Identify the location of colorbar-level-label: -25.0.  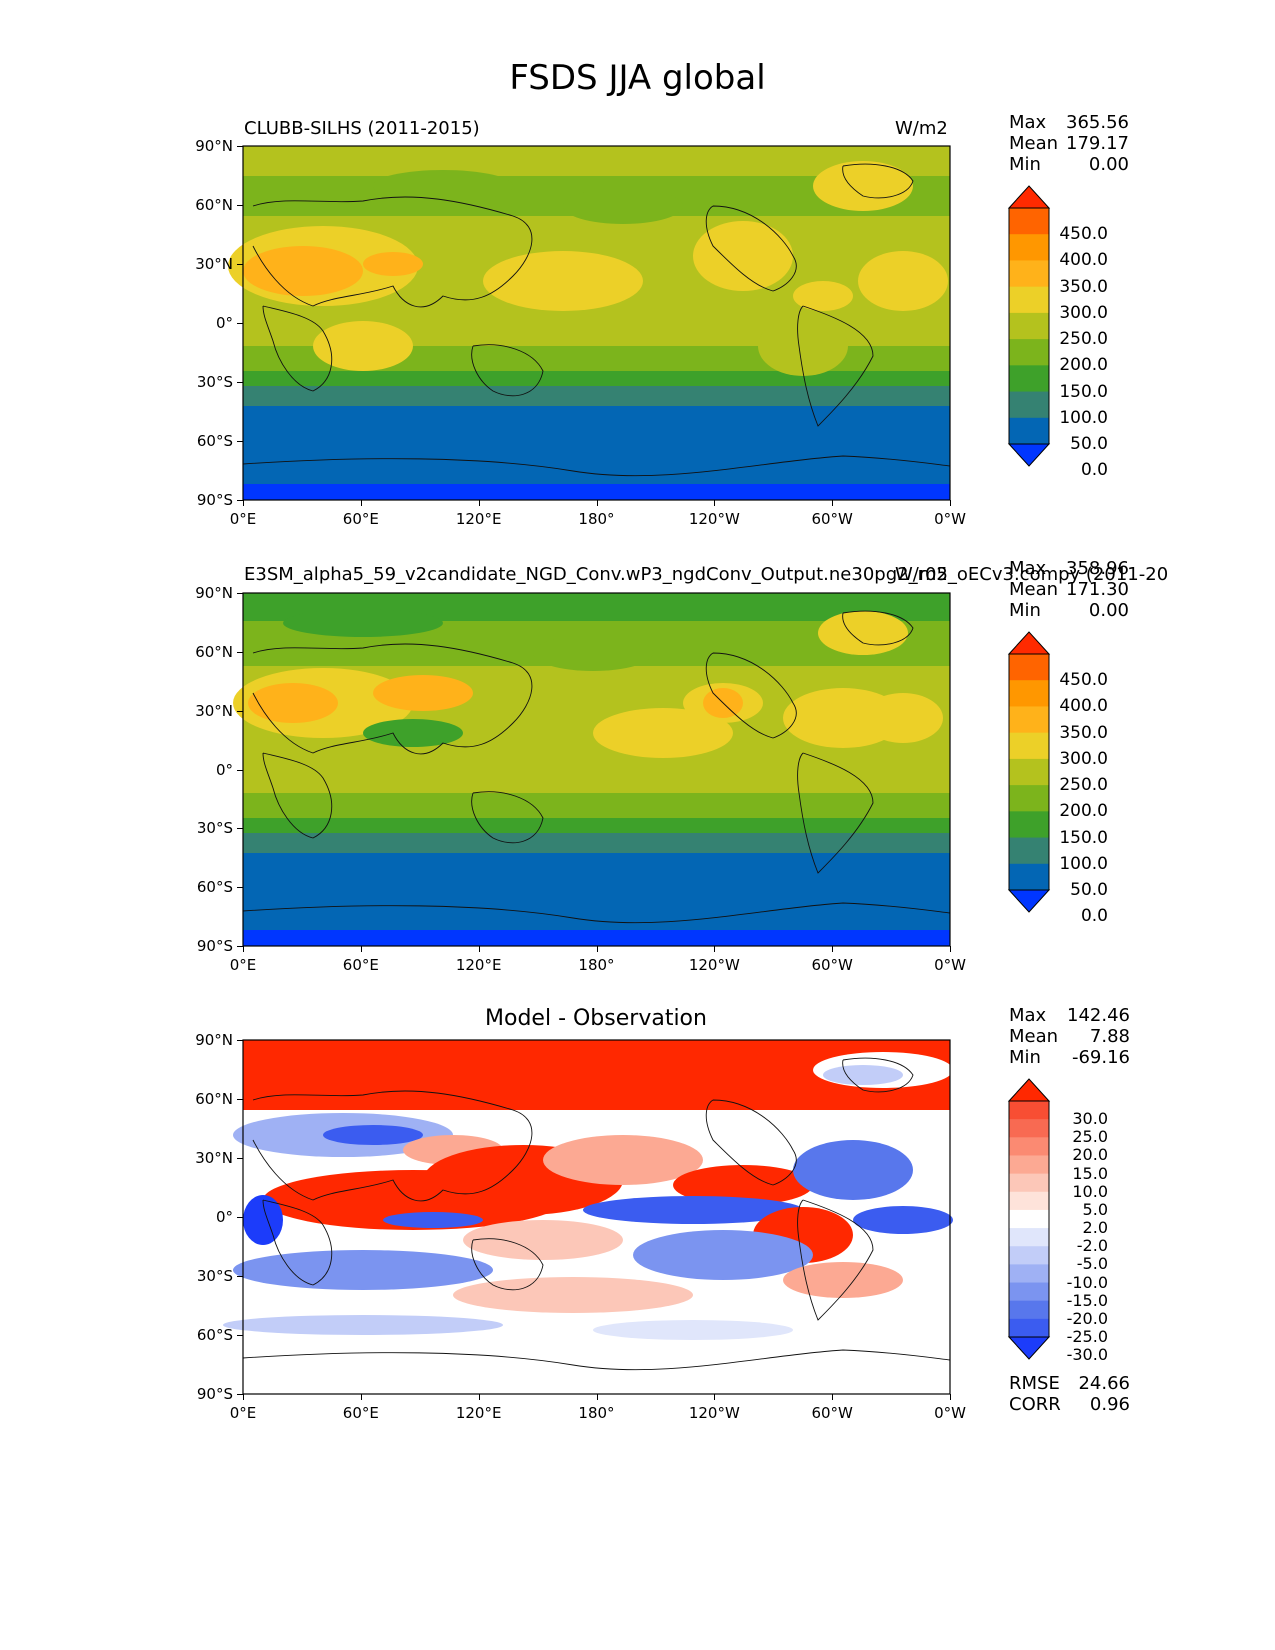
(1087, 1336).